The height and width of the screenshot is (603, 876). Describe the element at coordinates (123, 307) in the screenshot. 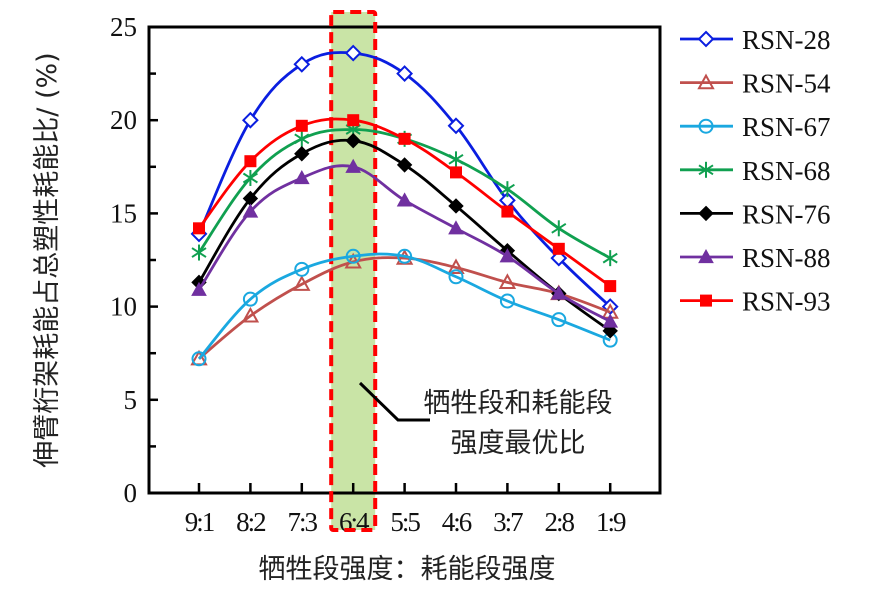

I see `y-tick-label: 10` at that location.